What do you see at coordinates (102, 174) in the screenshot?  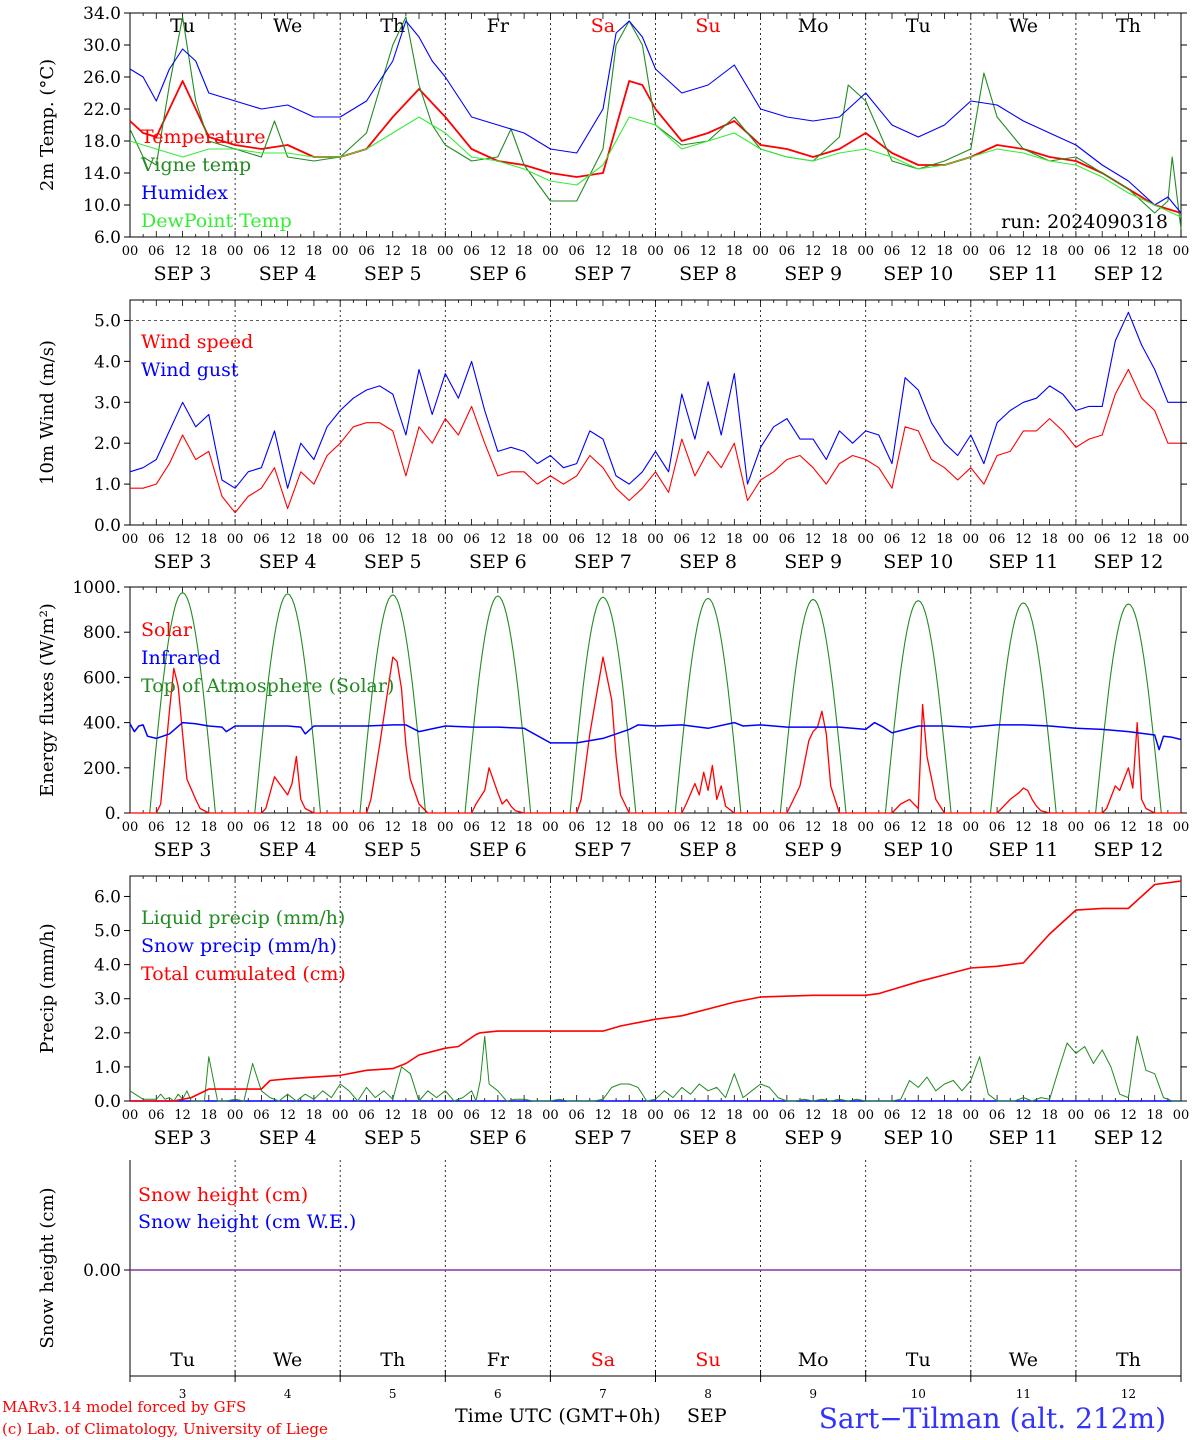 I see `temp-y-tick-label: 14.0` at bounding box center [102, 174].